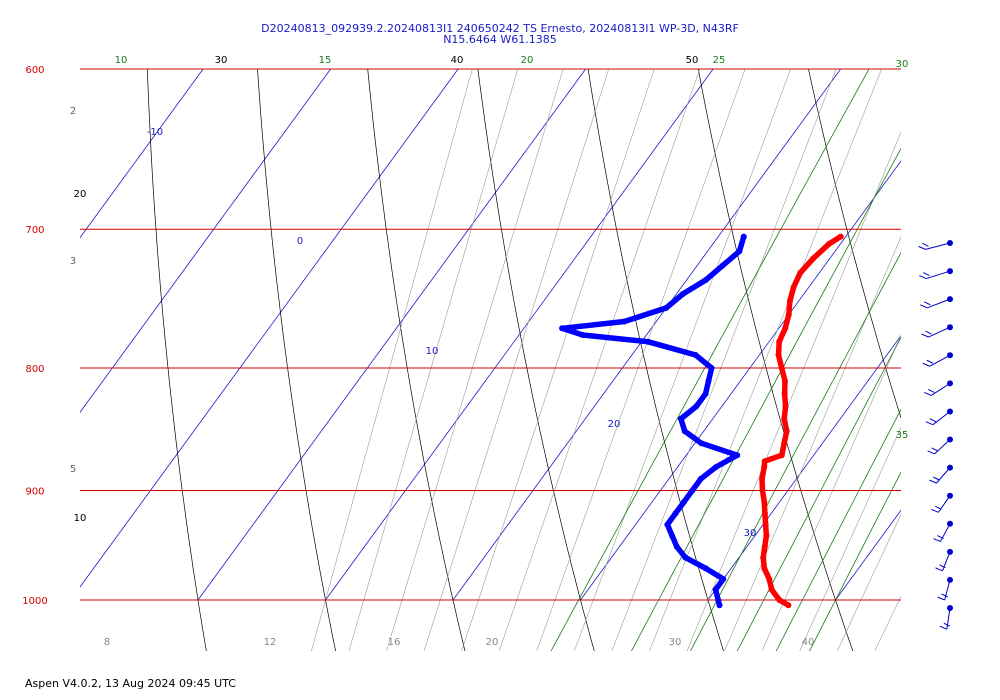 This screenshot has width=1000, height=700. Describe the element at coordinates (902, 435) in the screenshot. I see `mixing-ratio-label: 35` at that location.